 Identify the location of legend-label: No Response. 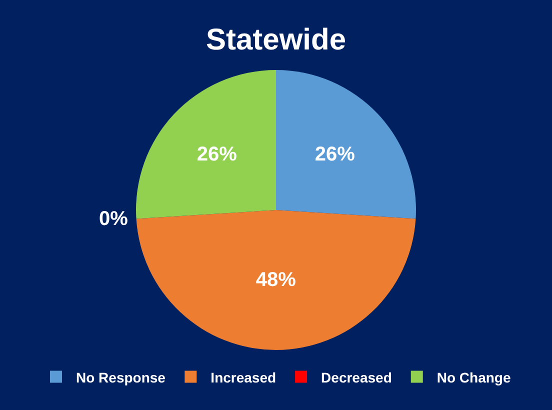
(121, 377).